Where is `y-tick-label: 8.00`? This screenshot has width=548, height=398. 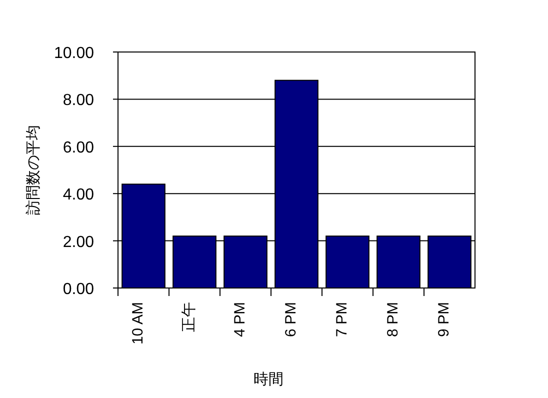
y-tick-label: 8.00 is located at coordinates (78, 101).